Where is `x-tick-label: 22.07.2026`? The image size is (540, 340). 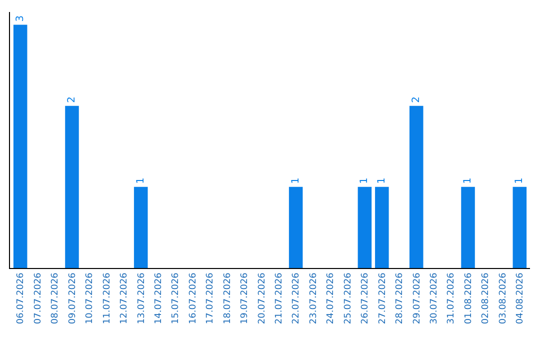
x-tick-label: 22.07.2026 is located at coordinates (297, 298).